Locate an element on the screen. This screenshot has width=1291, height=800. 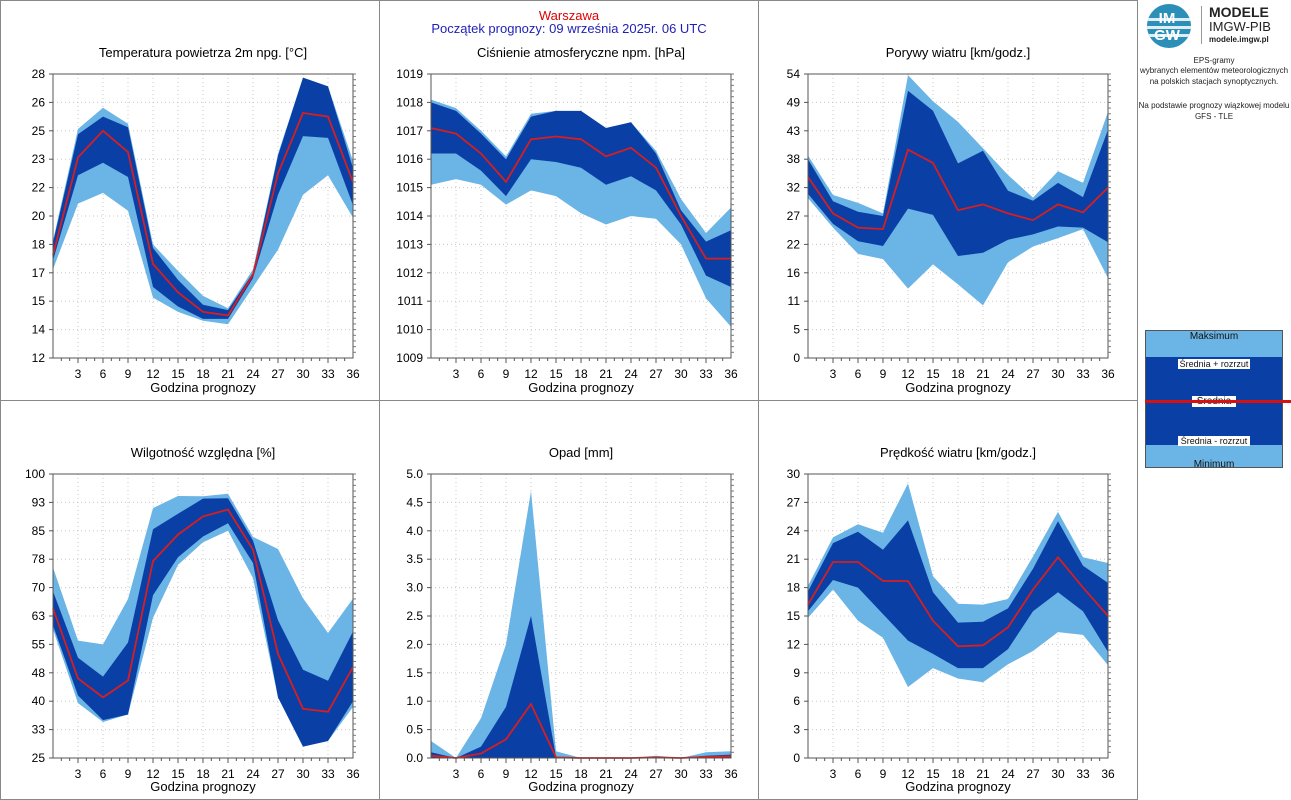
x-tick-label-gusts: 6 is located at coordinates (858, 374).